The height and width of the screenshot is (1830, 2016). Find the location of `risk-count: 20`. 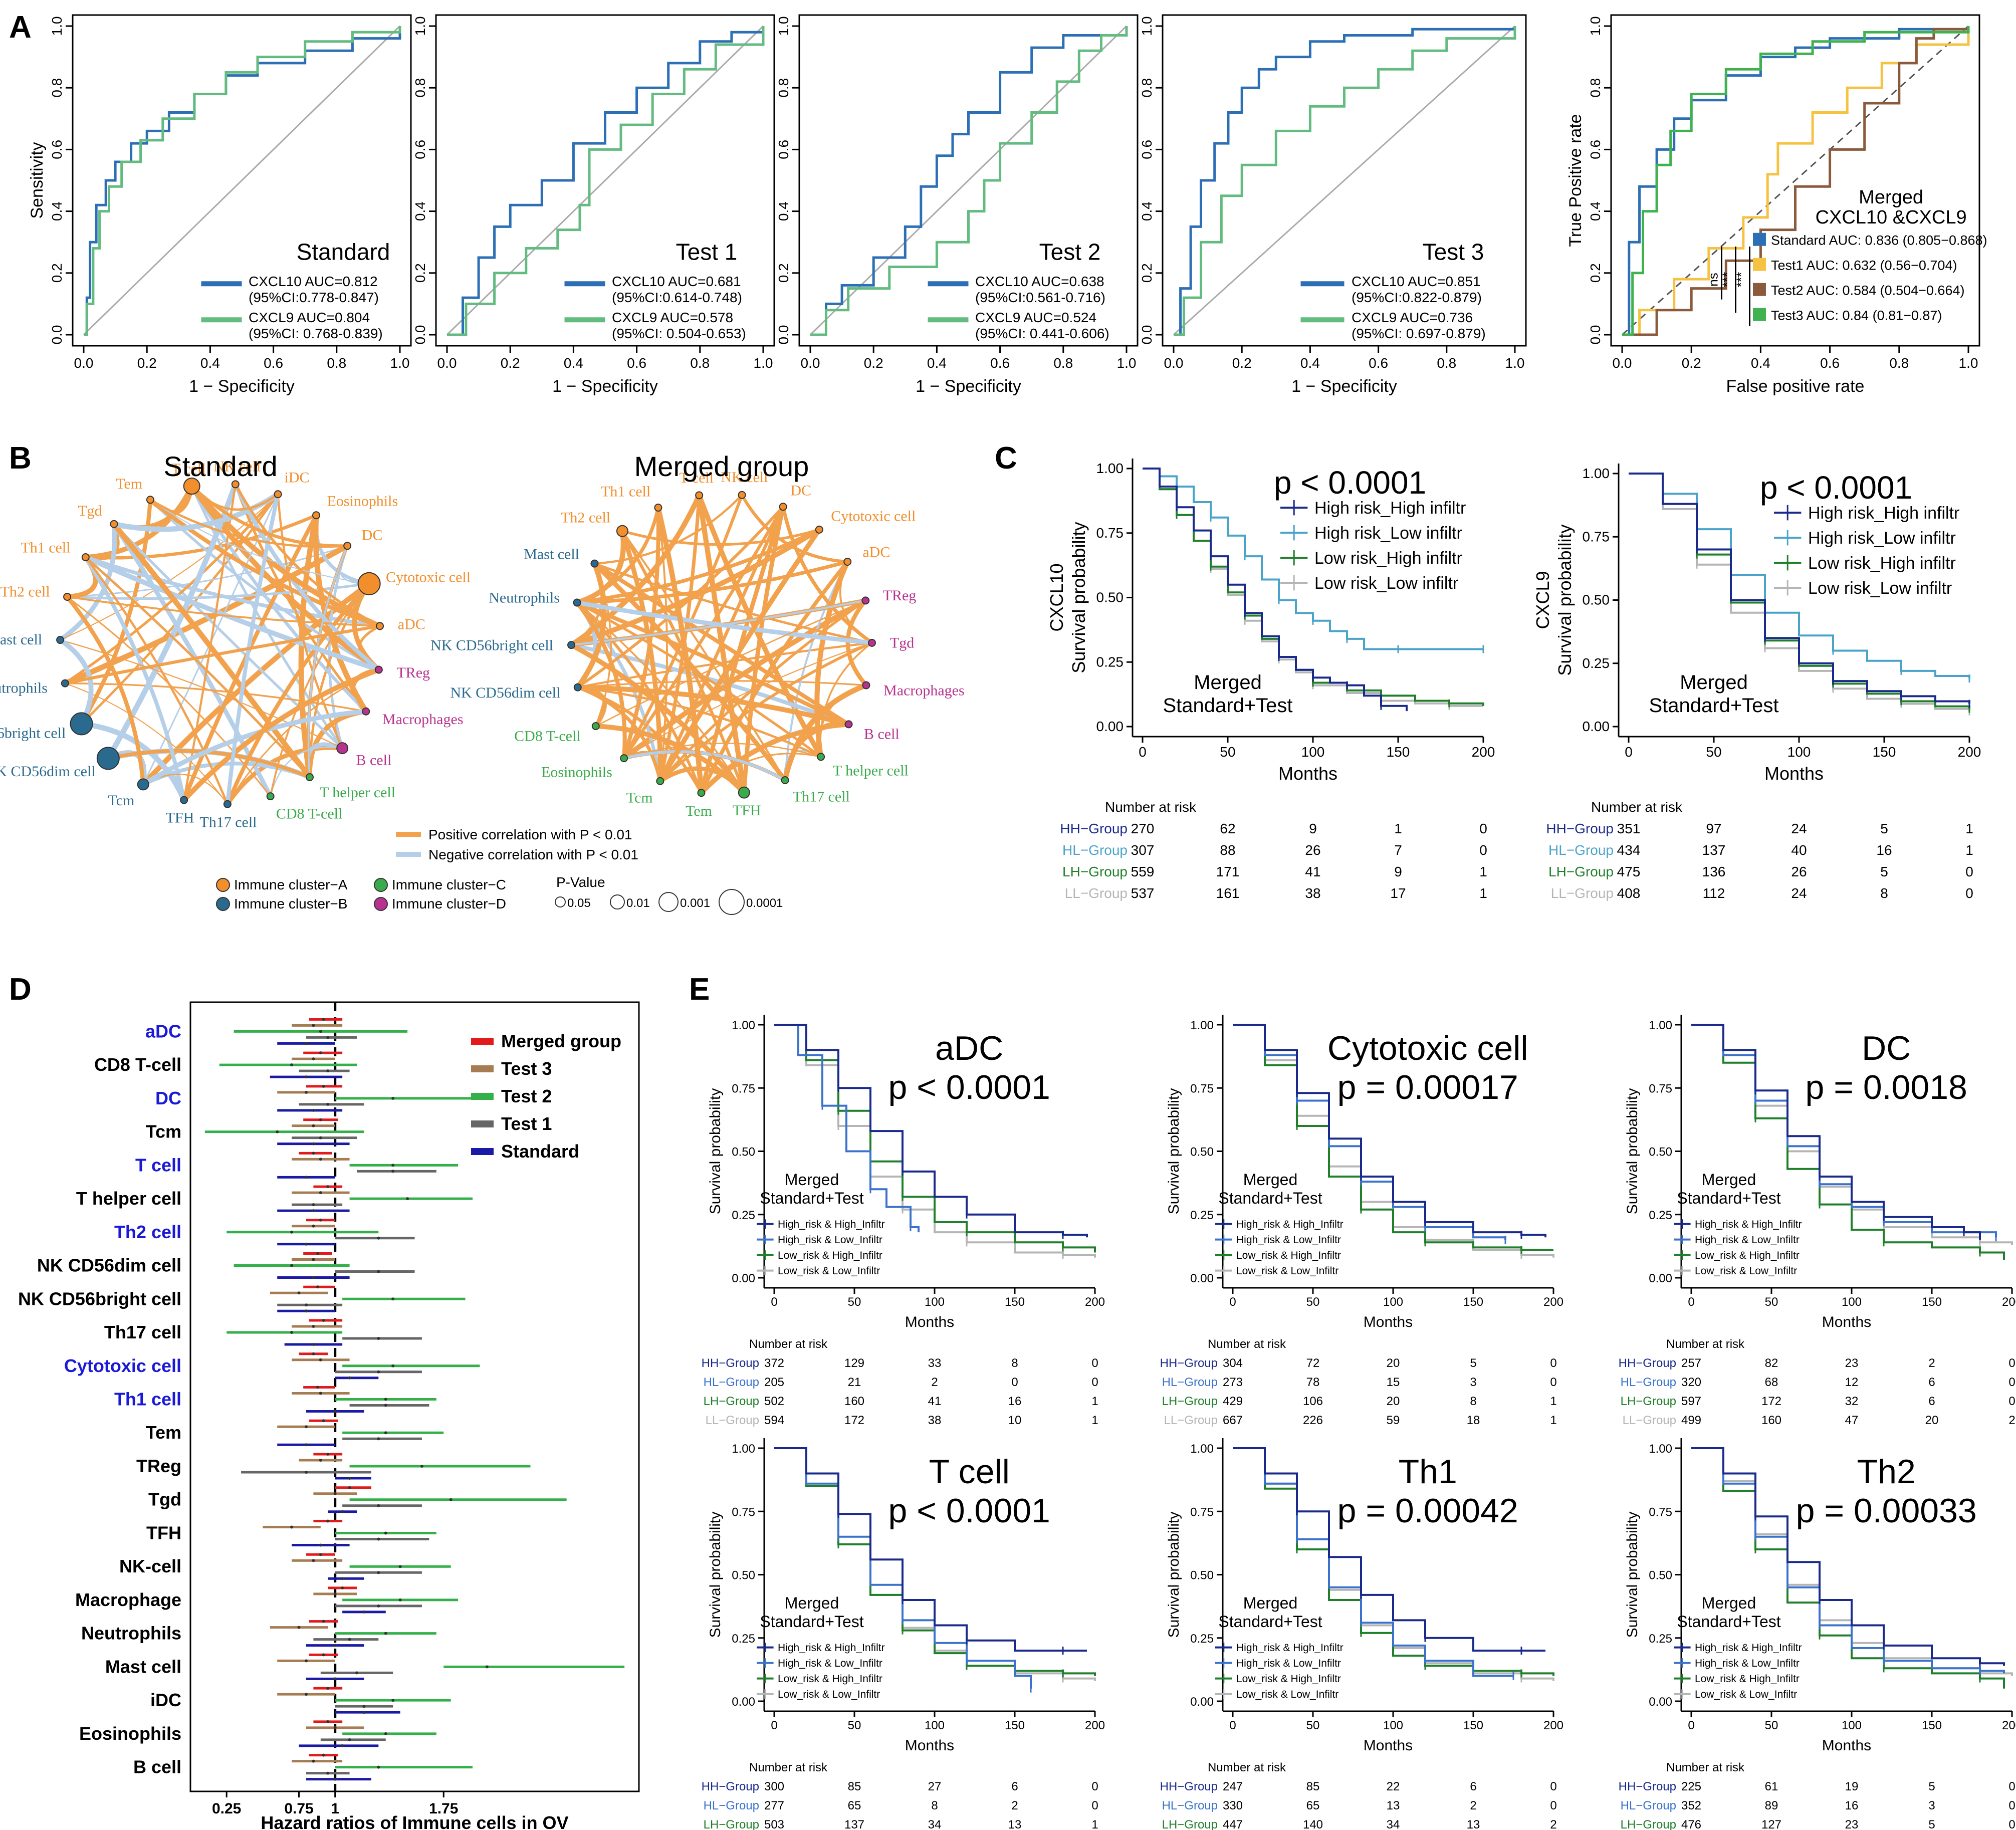

risk-count: 20 is located at coordinates (1932, 1420).